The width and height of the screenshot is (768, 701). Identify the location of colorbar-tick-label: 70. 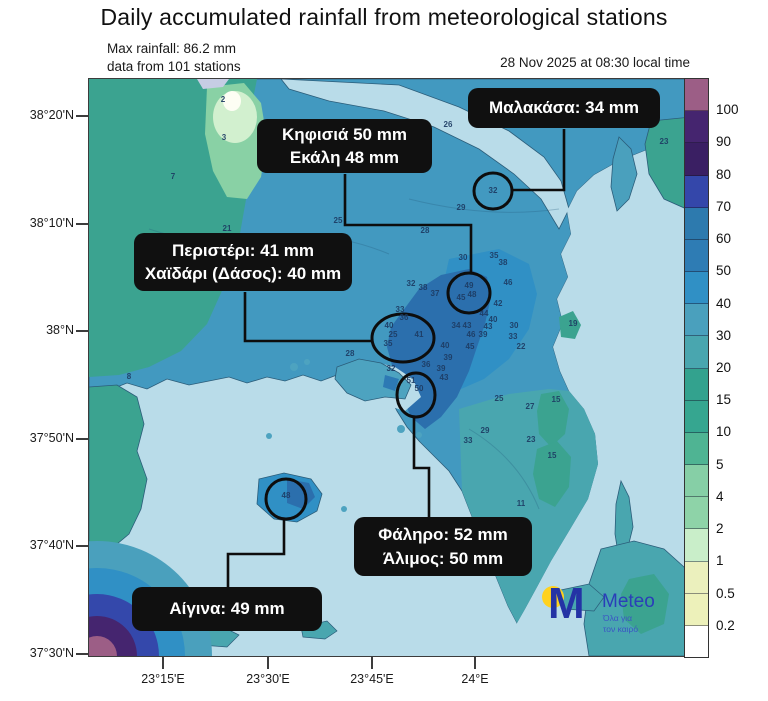
(724, 206).